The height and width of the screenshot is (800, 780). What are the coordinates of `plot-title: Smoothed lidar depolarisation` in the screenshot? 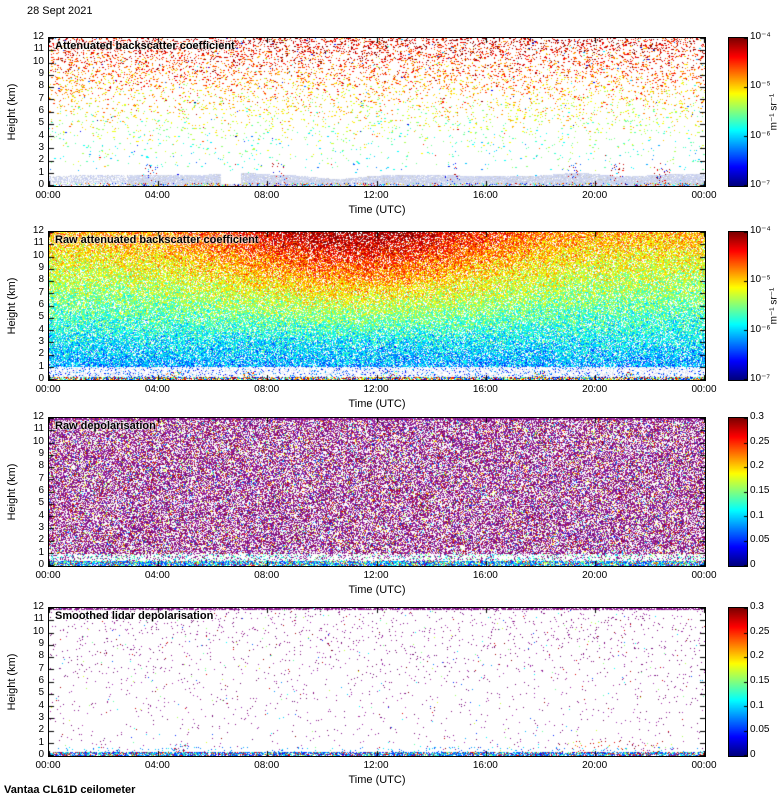 It's located at (134, 616).